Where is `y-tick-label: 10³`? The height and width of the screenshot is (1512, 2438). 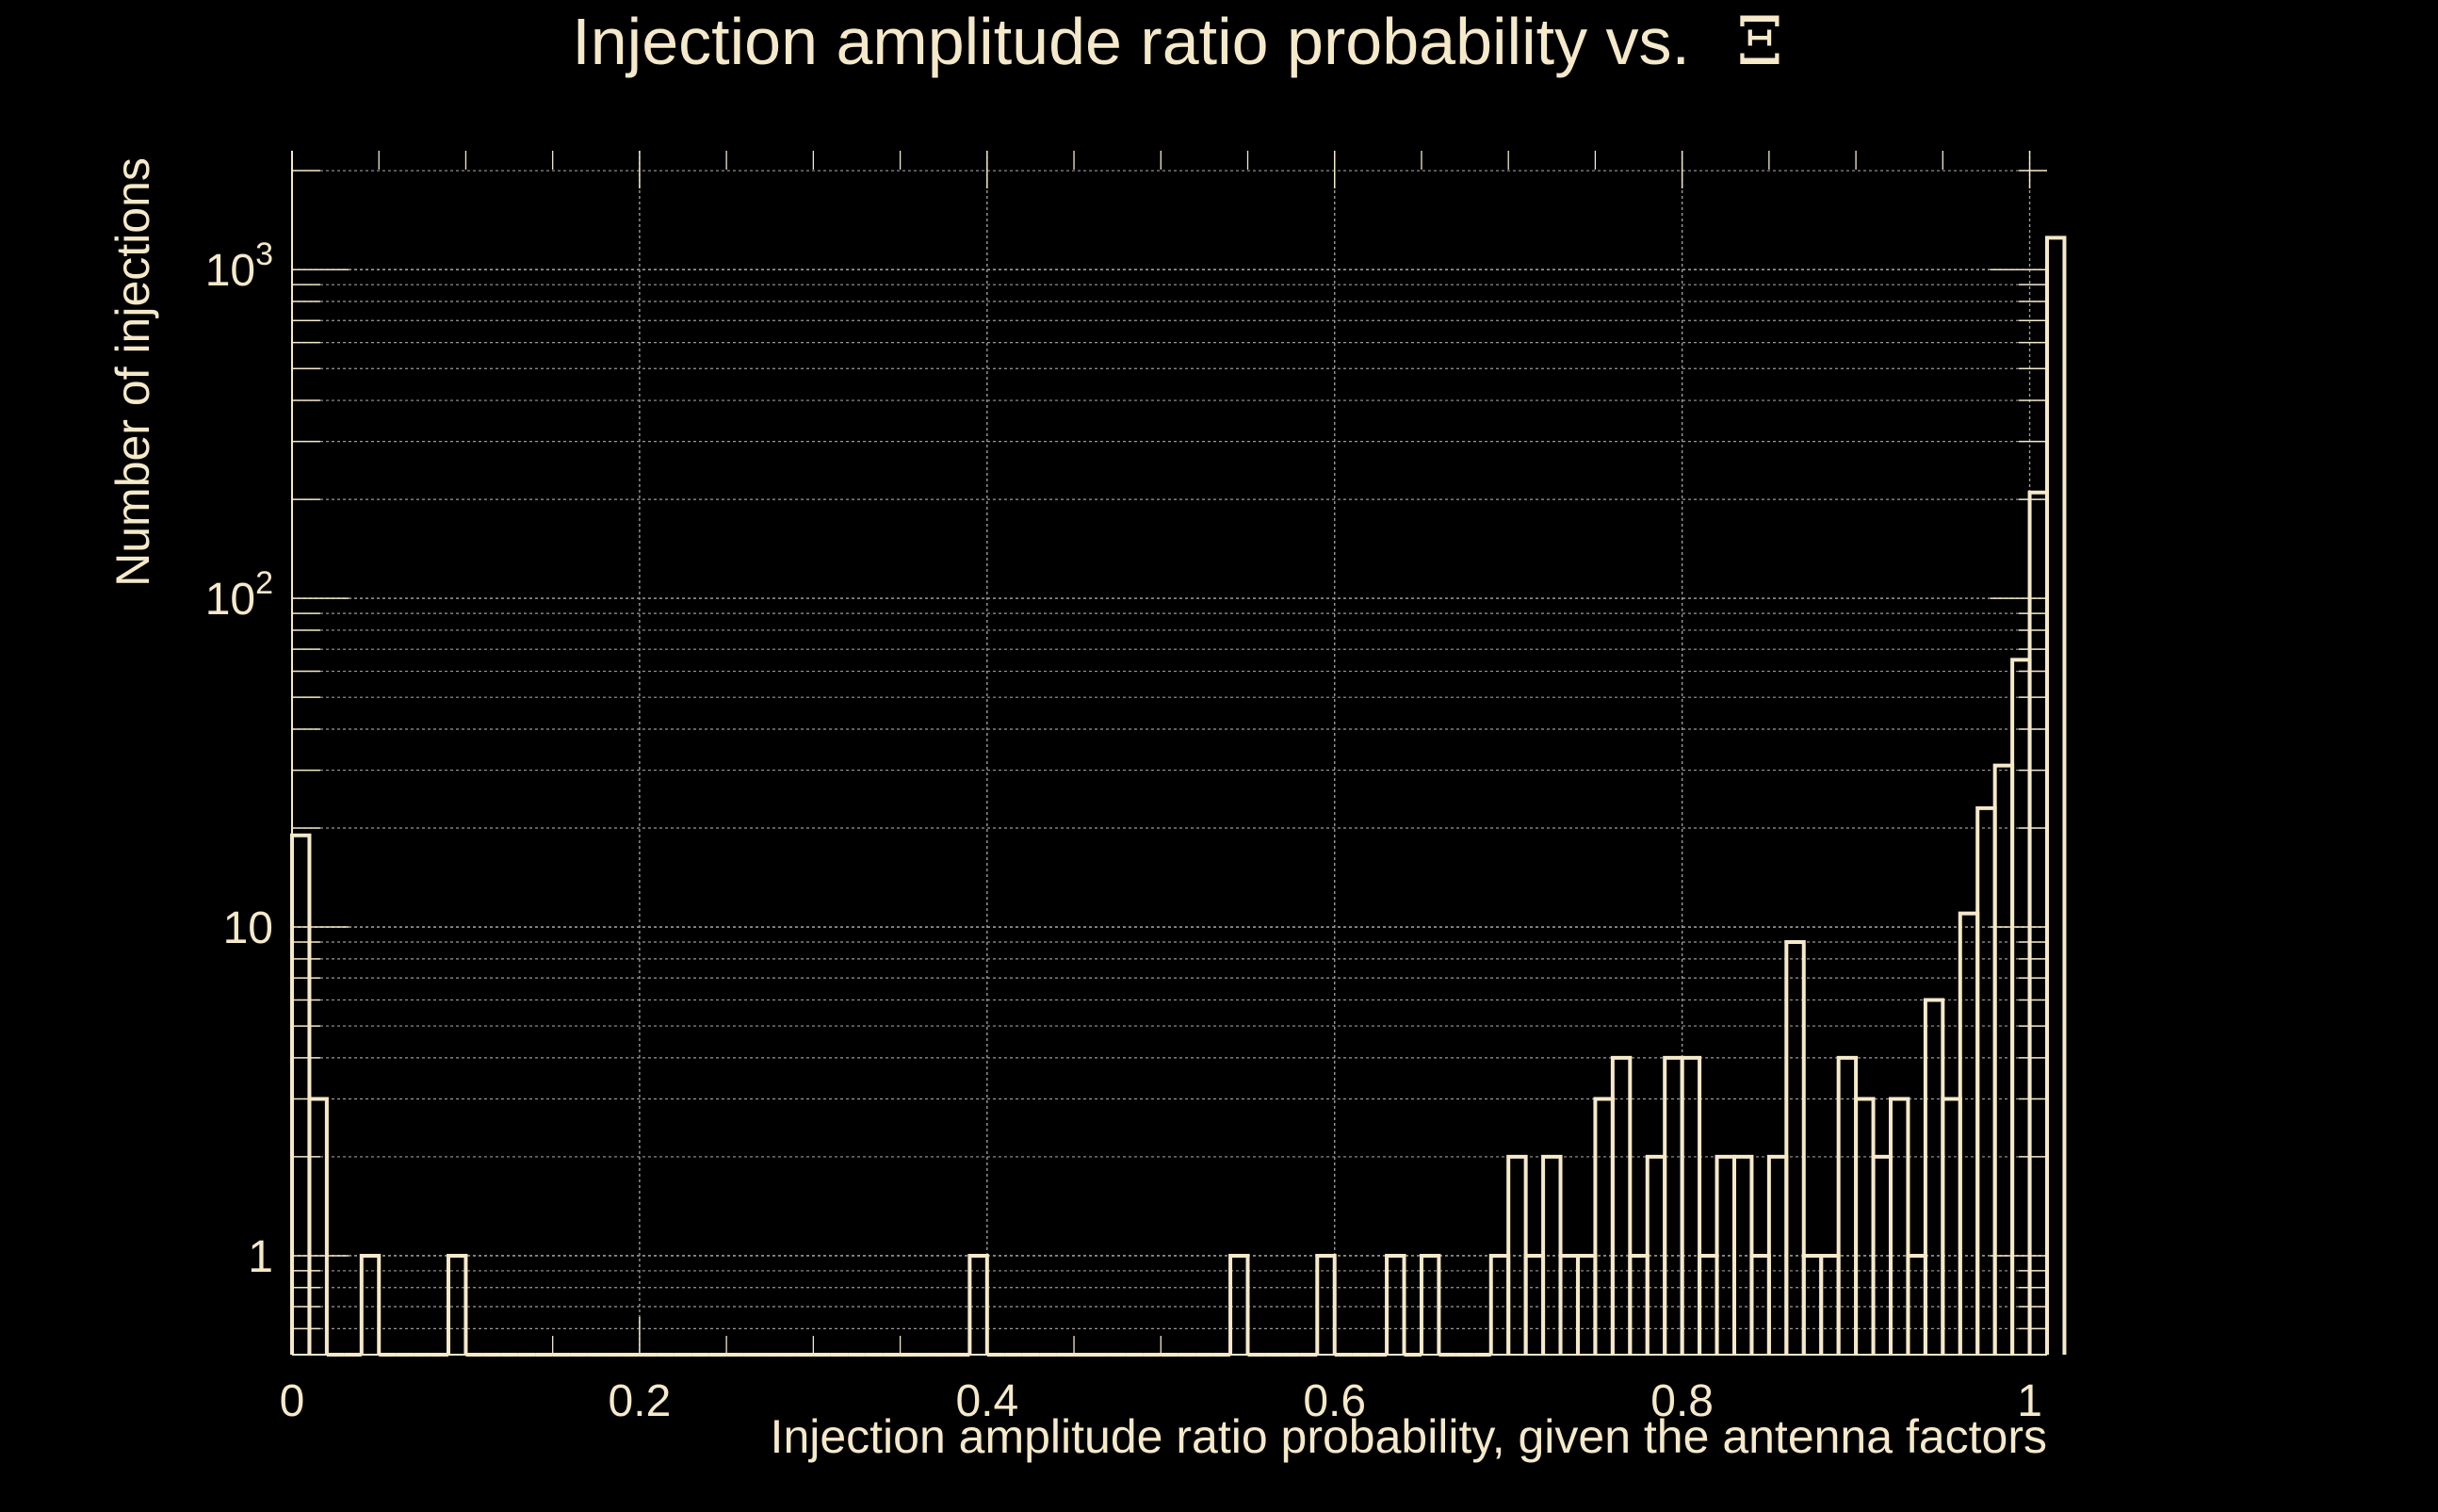
y-tick-label: 10³ is located at coordinates (239, 266).